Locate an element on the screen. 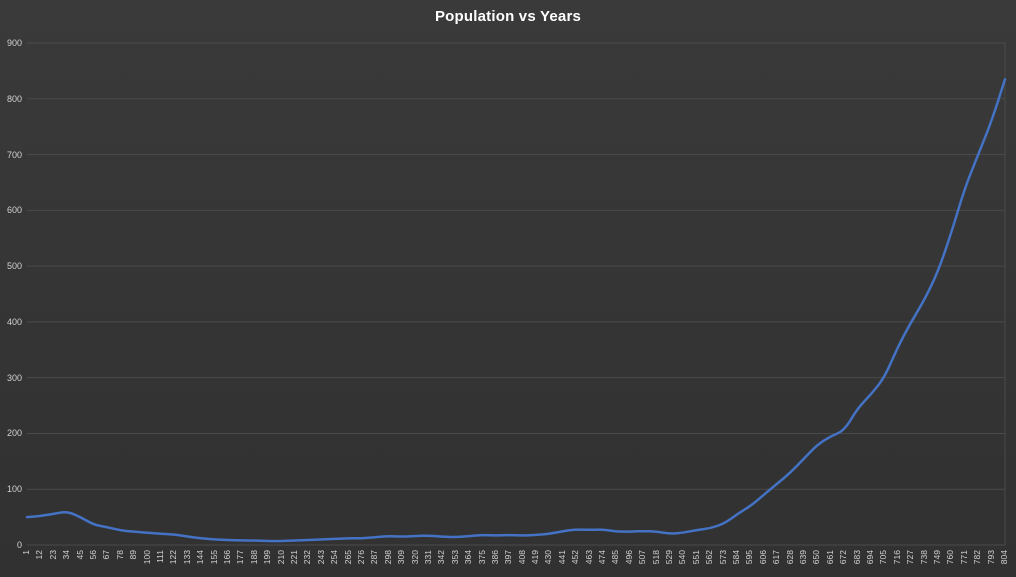 This screenshot has height=577, width=1016. x-tick-label: 705 is located at coordinates (883, 557).